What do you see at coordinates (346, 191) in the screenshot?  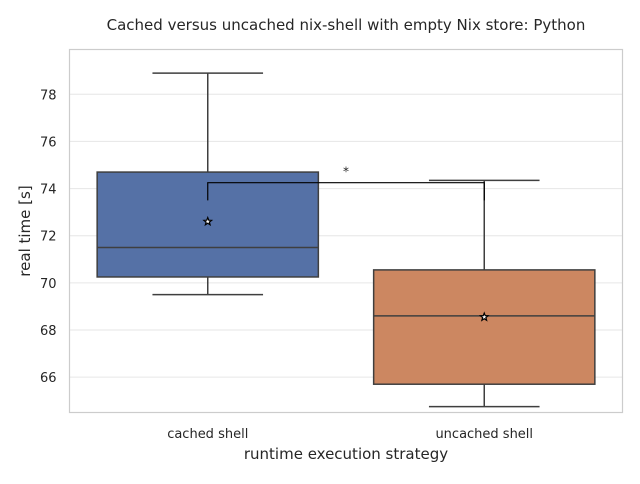 I see `significance-bracket` at bounding box center [346, 191].